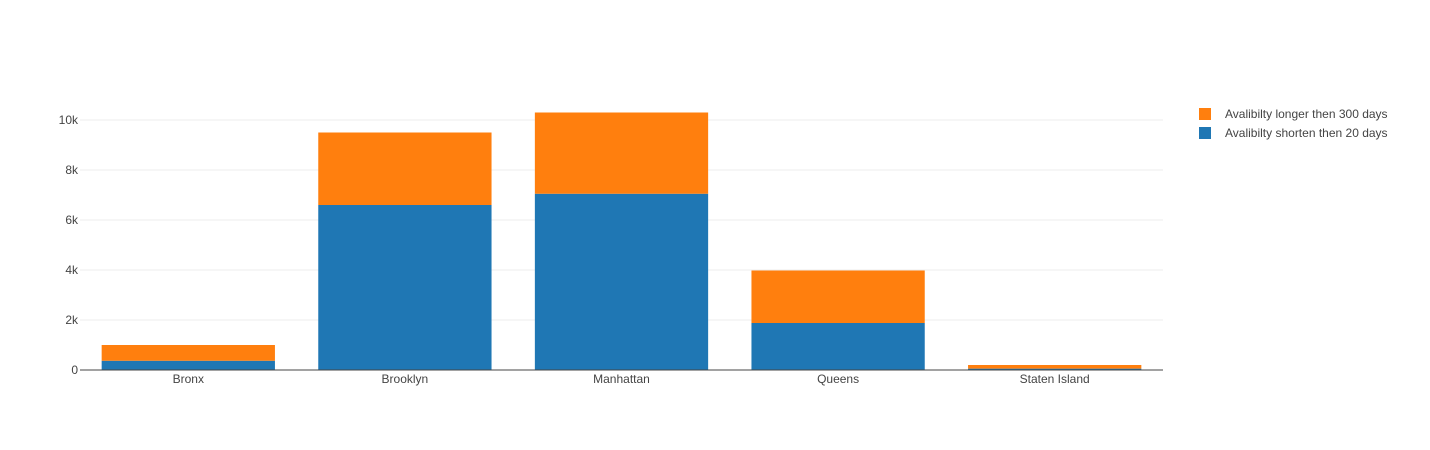 Image resolution: width=1430 pixels, height=450 pixels. I want to click on y-tick-label: 6k, so click(72, 220).